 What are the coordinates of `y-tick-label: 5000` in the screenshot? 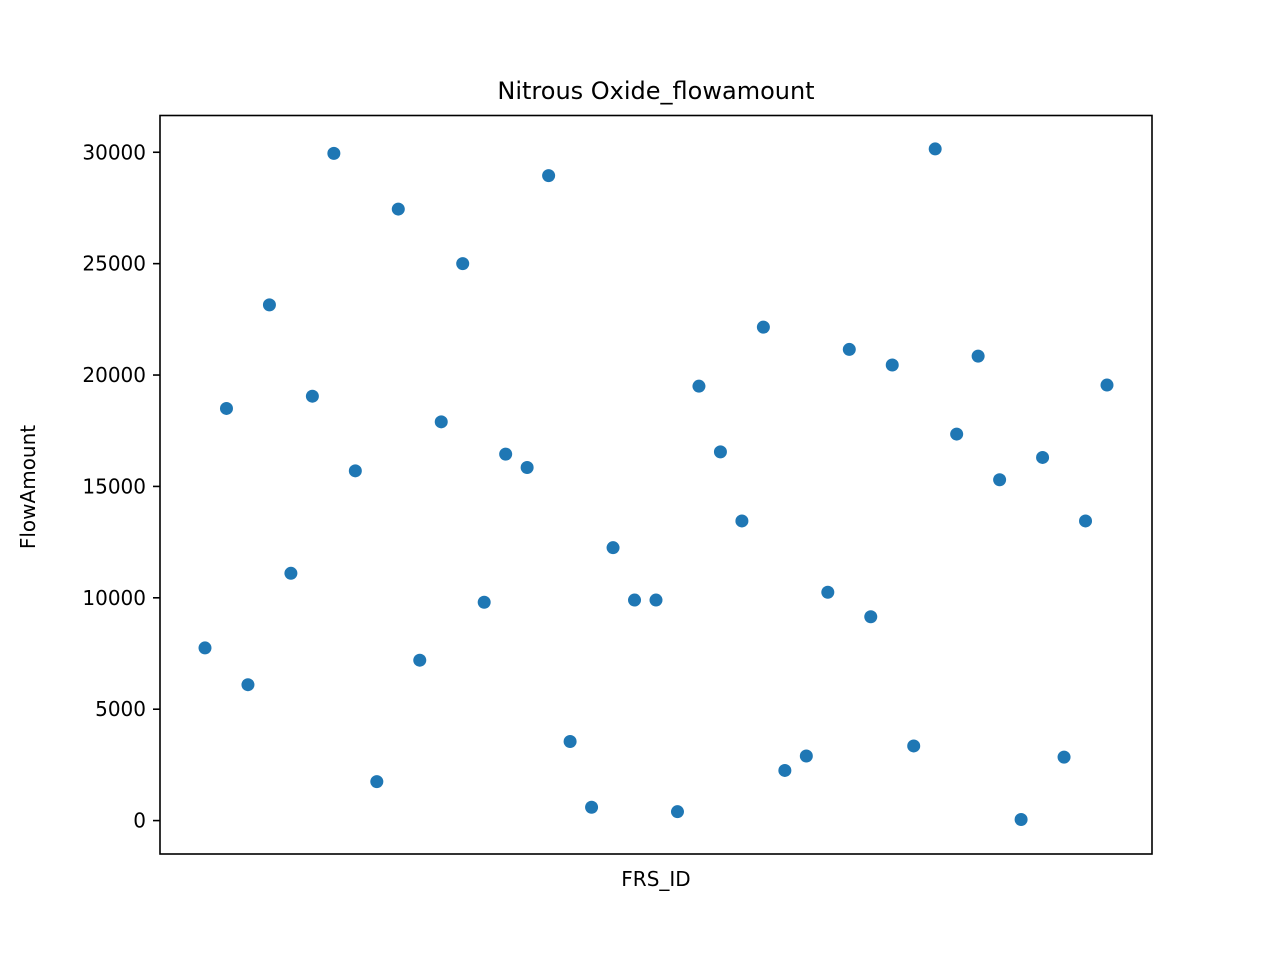 It's located at (120, 709).